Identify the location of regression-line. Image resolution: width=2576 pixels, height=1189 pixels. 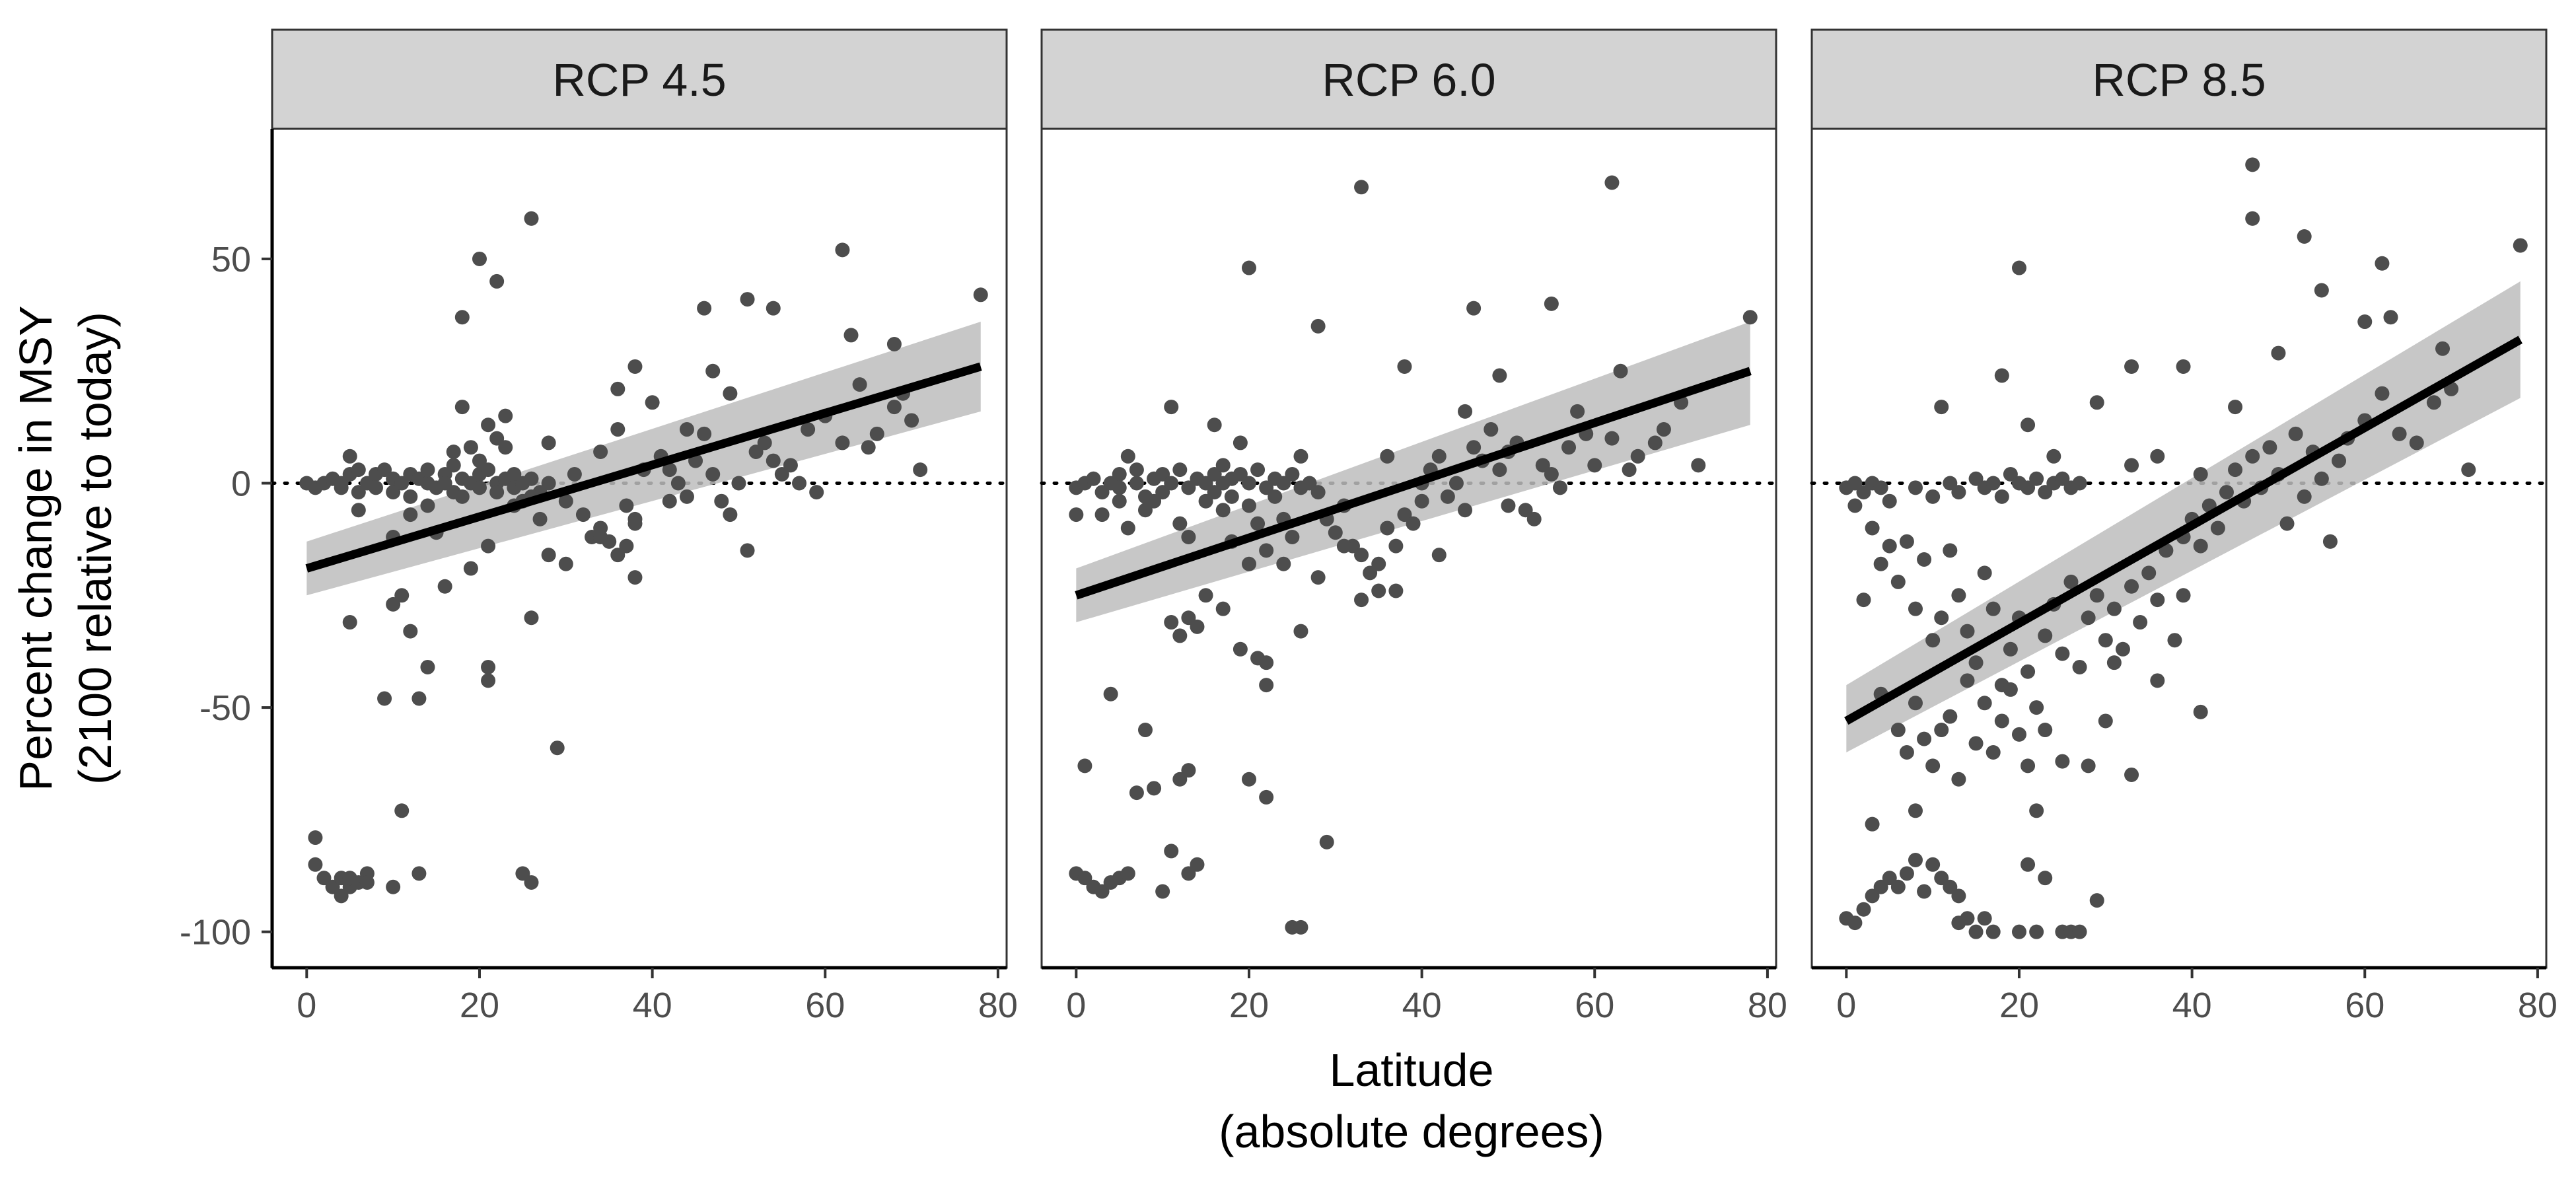
(644, 467).